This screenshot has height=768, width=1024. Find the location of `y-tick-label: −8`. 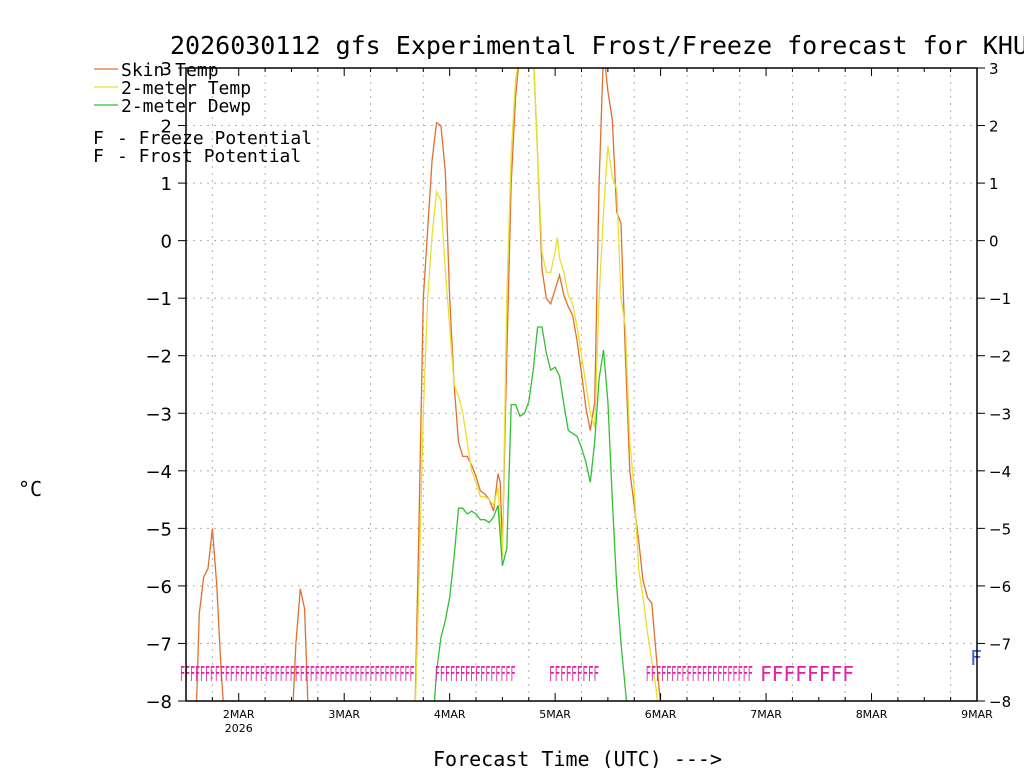

y-tick-label: −8 is located at coordinates (158, 702).